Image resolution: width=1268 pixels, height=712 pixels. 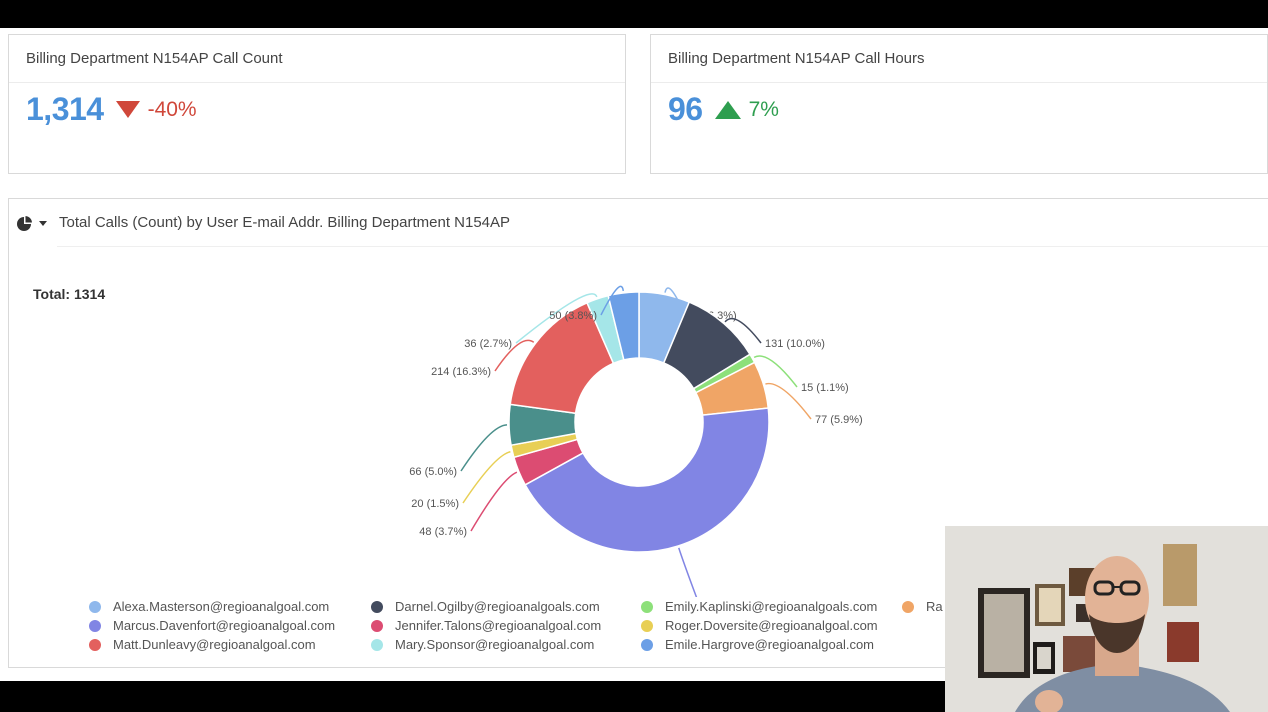 What do you see at coordinates (65, 109) in the screenshot?
I see `kpi-value: 1,314` at bounding box center [65, 109].